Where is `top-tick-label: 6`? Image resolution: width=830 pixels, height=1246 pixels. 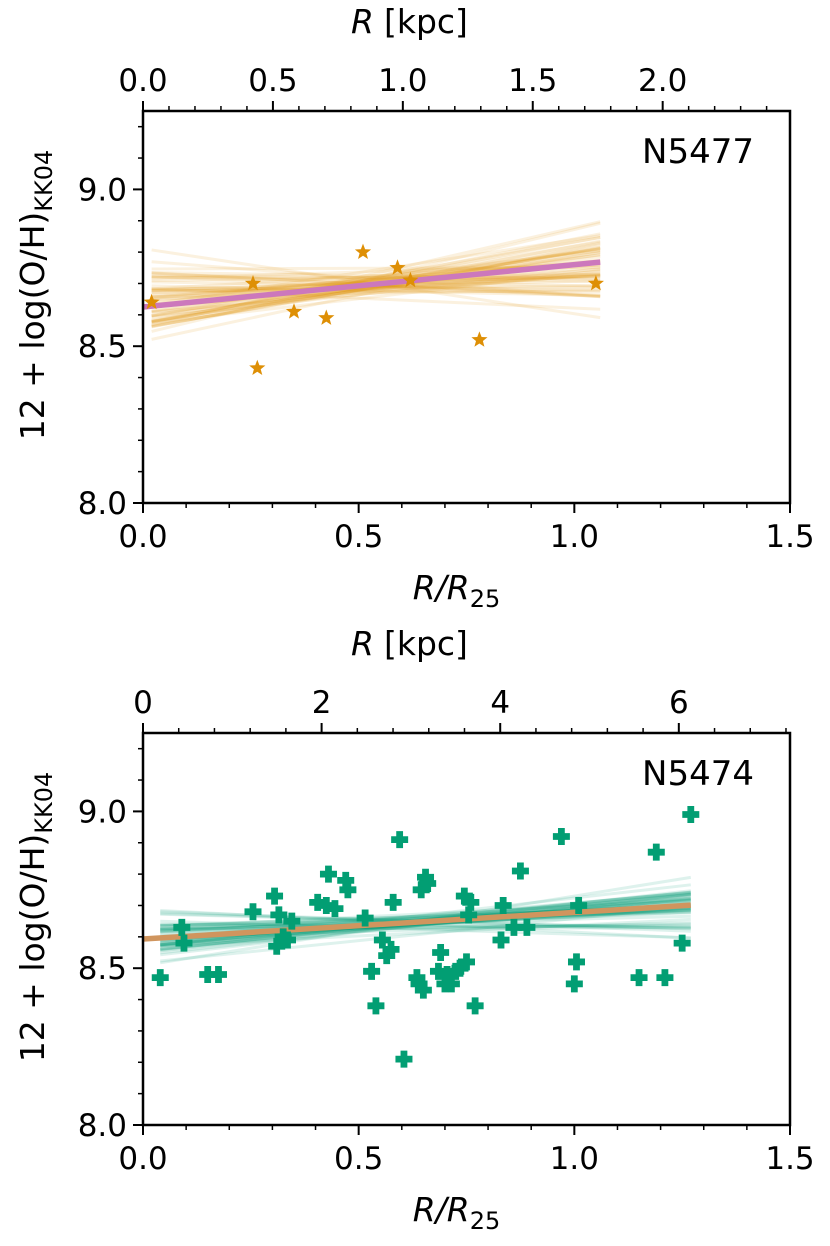
top-tick-label: 6 is located at coordinates (679, 703).